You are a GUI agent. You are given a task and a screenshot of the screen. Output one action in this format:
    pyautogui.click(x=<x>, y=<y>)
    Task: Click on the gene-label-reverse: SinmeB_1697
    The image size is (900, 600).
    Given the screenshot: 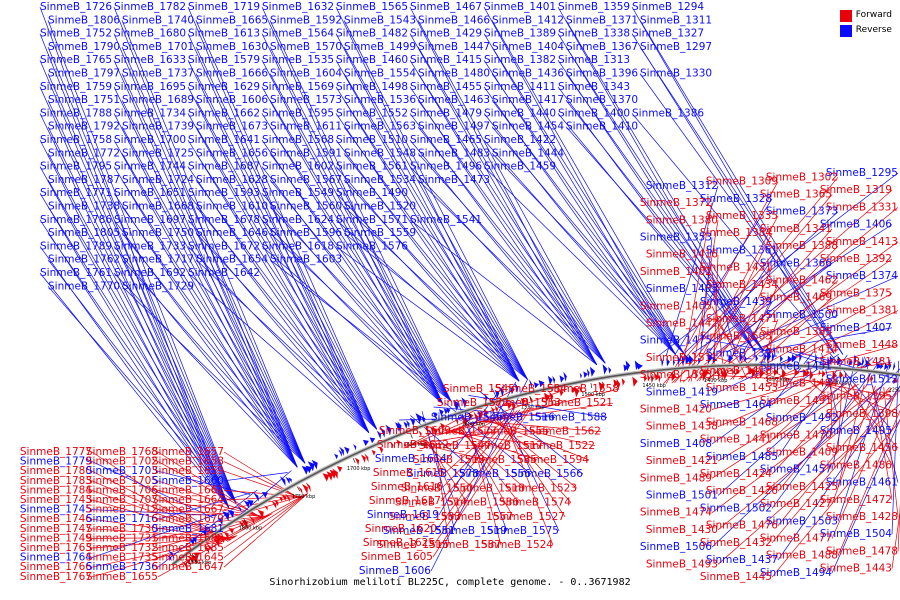 What is the action you would take?
    pyautogui.click(x=150, y=220)
    